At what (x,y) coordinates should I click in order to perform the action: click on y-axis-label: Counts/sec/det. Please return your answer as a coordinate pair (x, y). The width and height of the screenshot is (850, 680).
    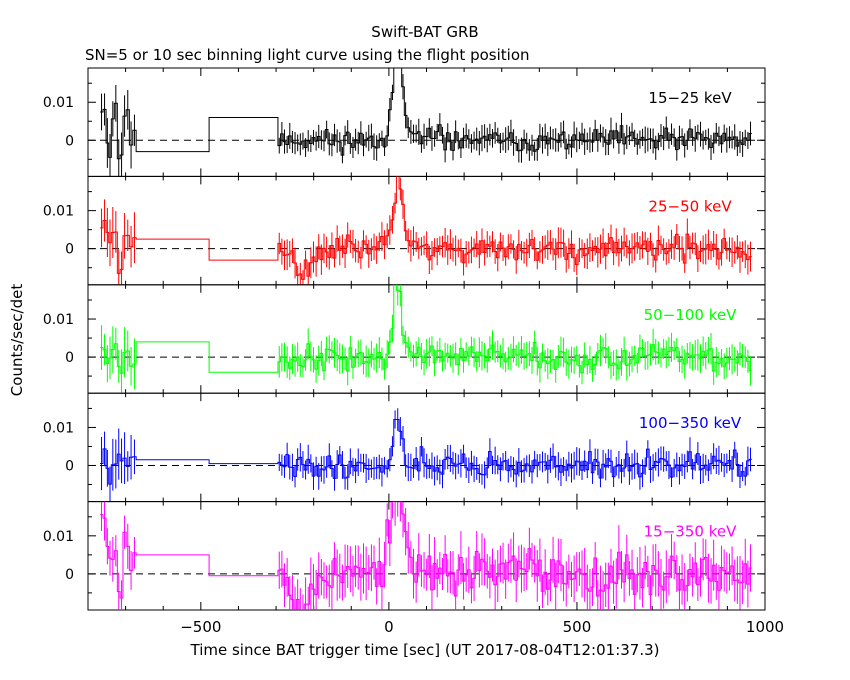
    Looking at the image, I should click on (17, 340).